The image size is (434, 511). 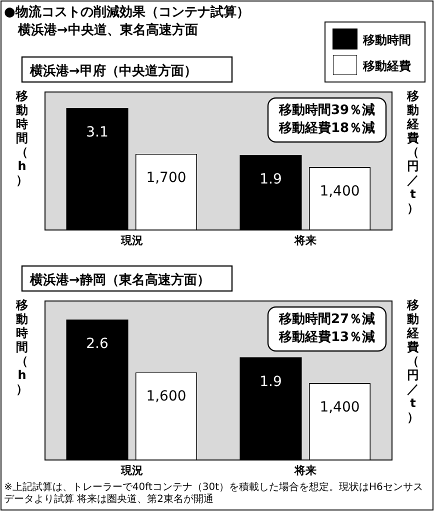 I want to click on chart-title: 横浜港→静岡（東名高速方面）, so click(x=119, y=280).